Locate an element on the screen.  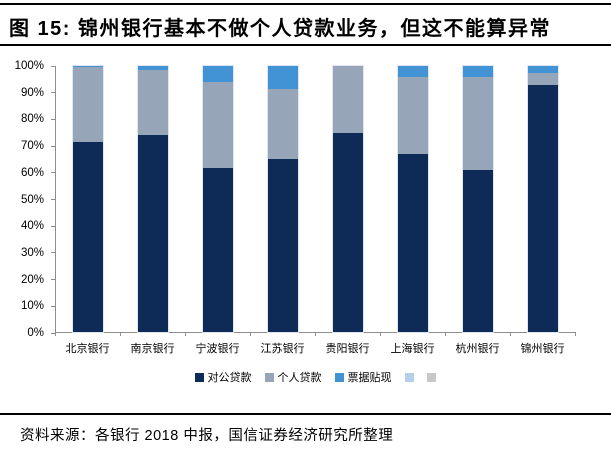
legend: 对公贷款 个人贷款 票据贴现 is located at coordinates (315, 377).